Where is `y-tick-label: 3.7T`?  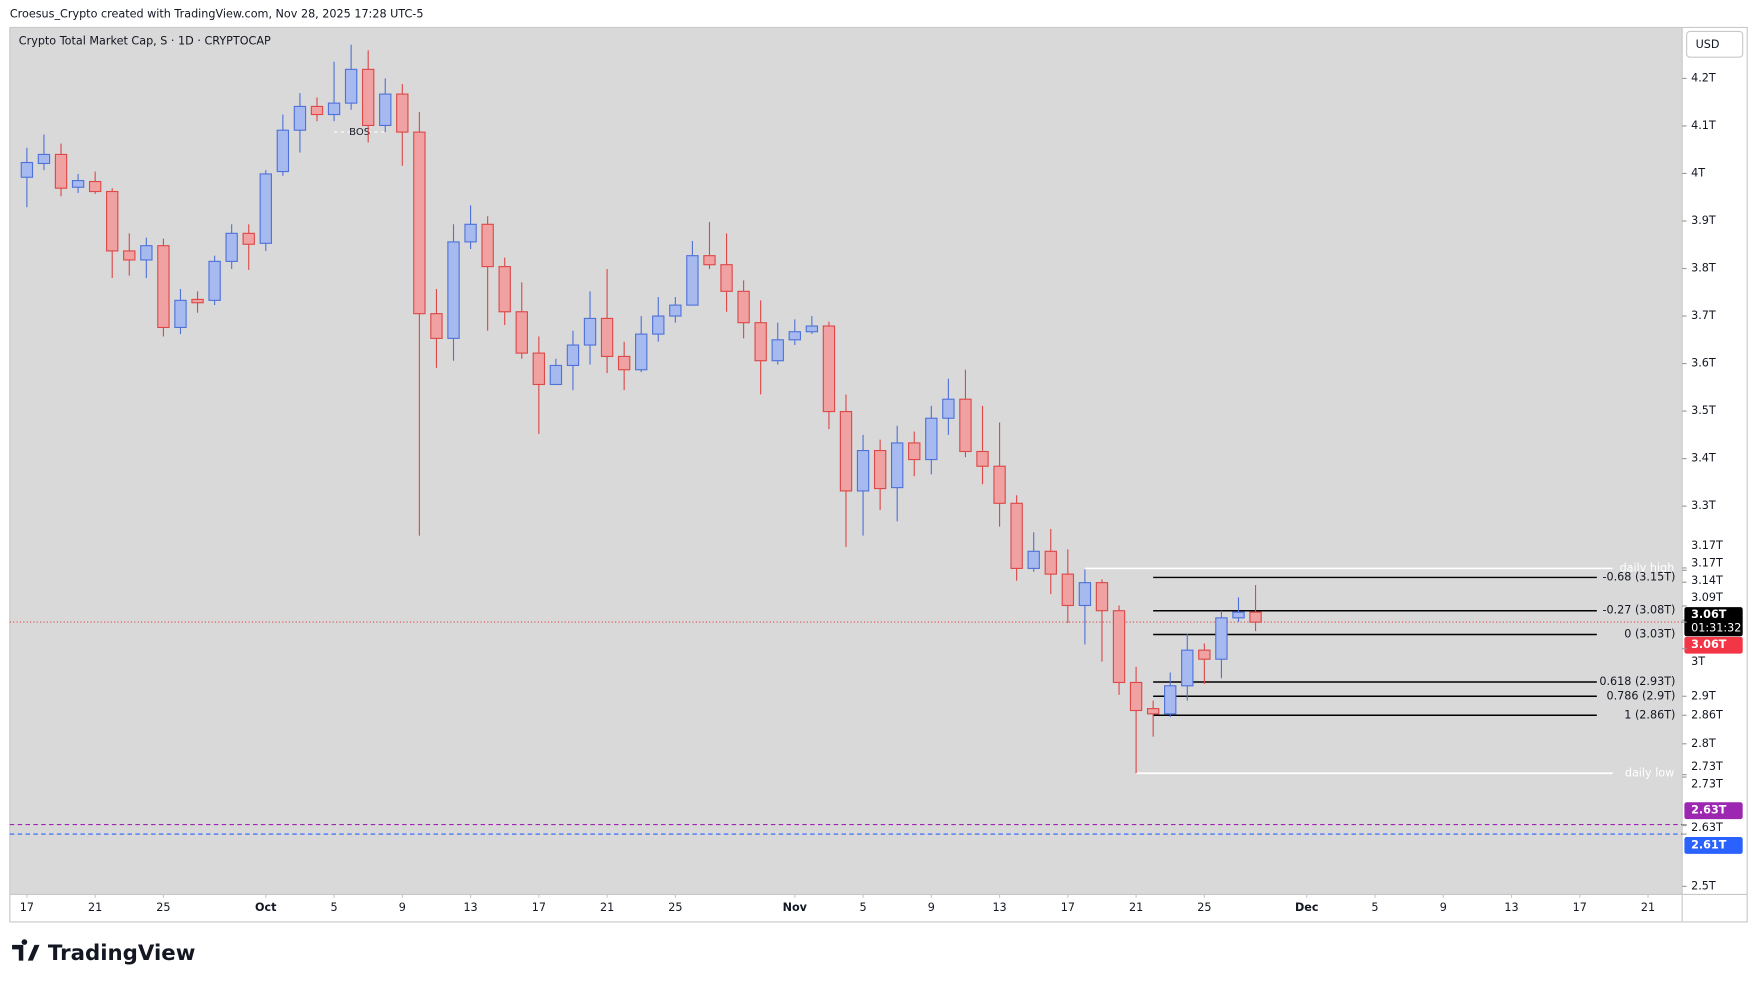 y-tick-label: 3.7T is located at coordinates (1703, 315).